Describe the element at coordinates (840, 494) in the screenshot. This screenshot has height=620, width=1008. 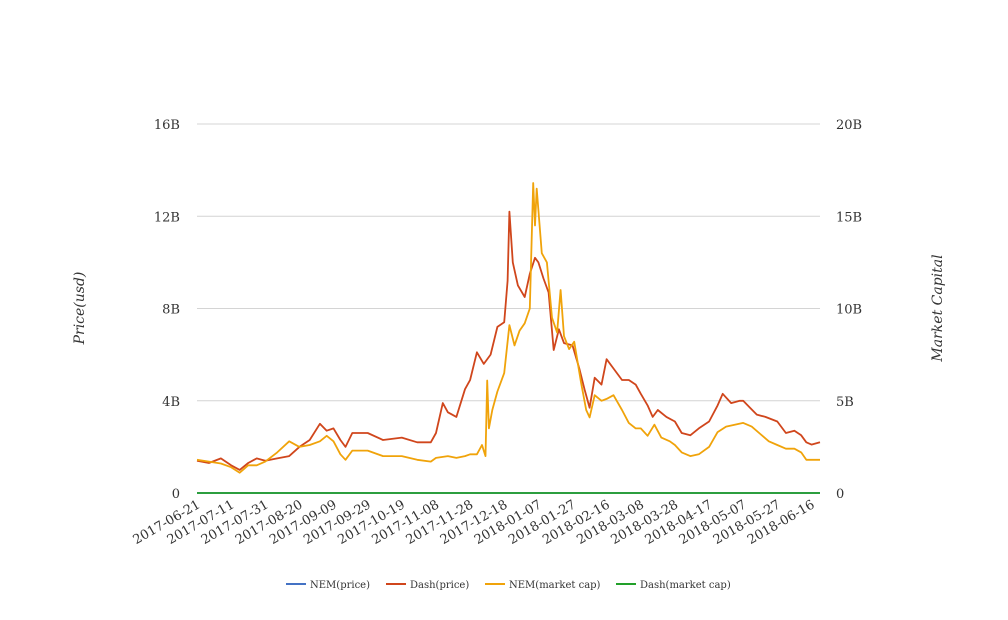
I see `y-right-tick-label: 0` at that location.